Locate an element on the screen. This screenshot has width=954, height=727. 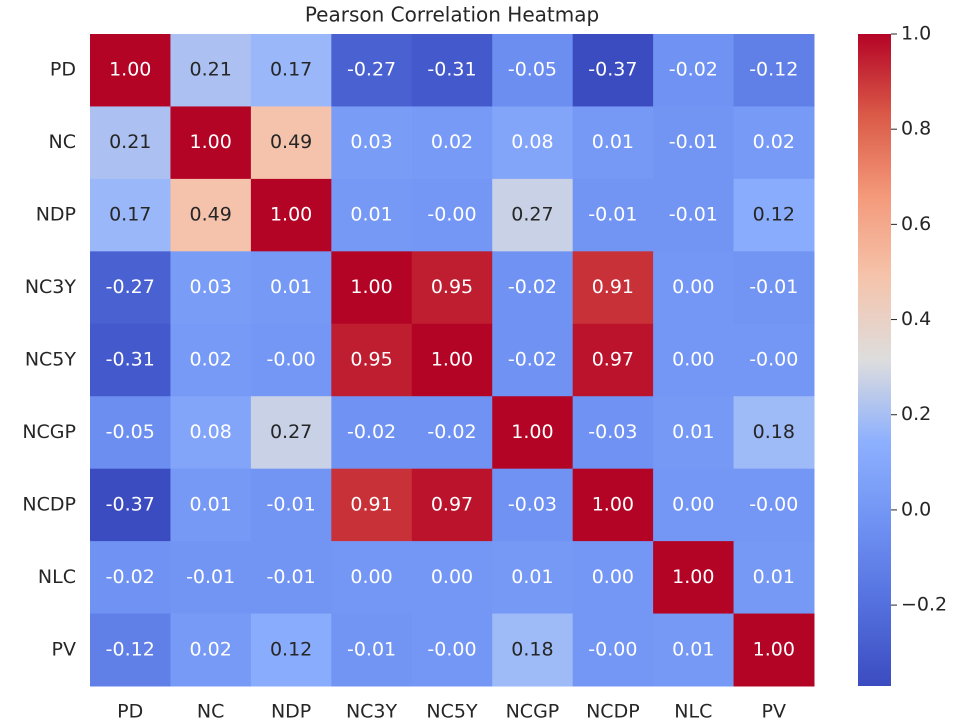
cell-label: 0.49 is located at coordinates (211, 215).